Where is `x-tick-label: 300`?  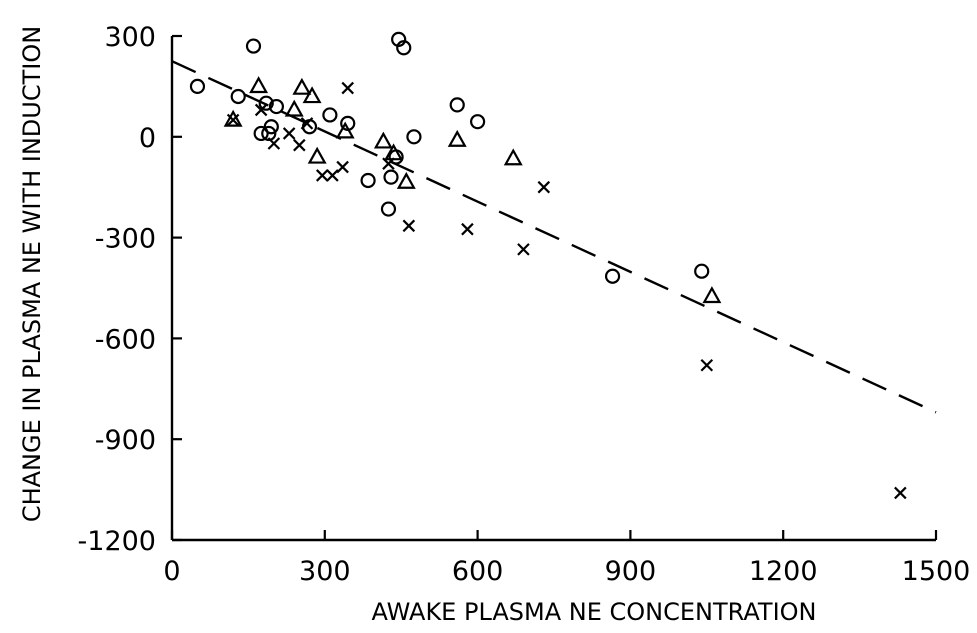
x-tick-label: 300 is located at coordinates (325, 571).